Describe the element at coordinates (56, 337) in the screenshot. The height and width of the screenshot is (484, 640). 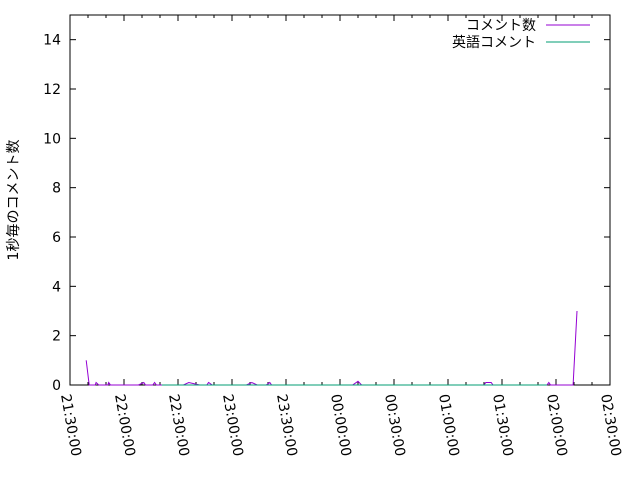
I see `y-tick-label: 2` at that location.